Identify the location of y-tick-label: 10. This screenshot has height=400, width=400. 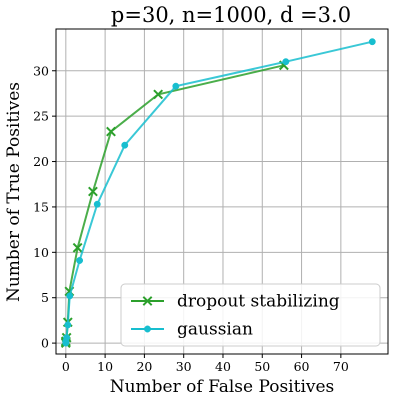
(41, 252).